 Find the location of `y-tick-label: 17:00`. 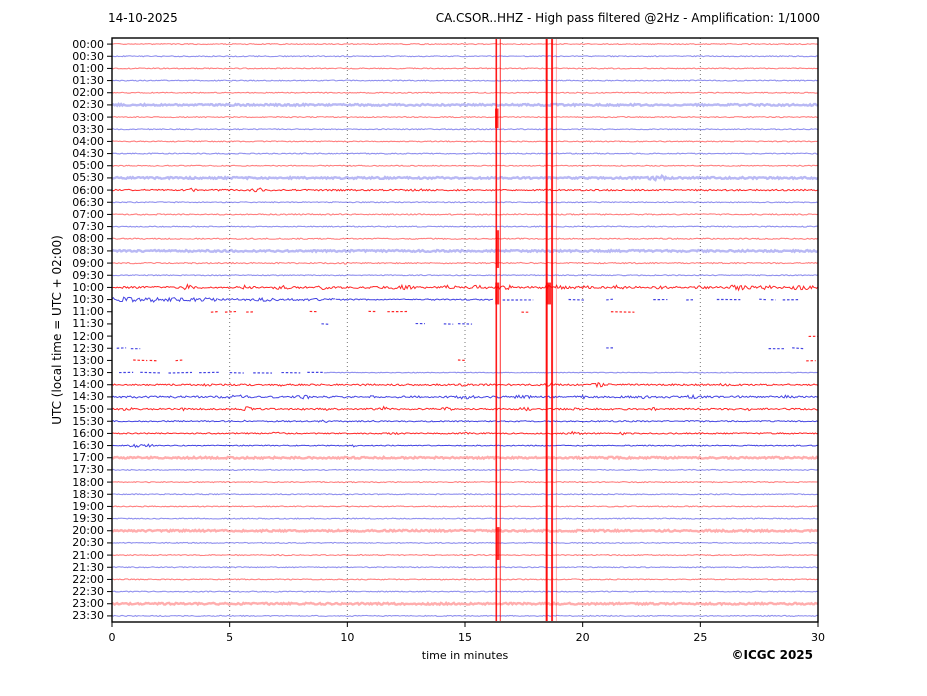

y-tick-label: 17:00 is located at coordinates (88, 458).